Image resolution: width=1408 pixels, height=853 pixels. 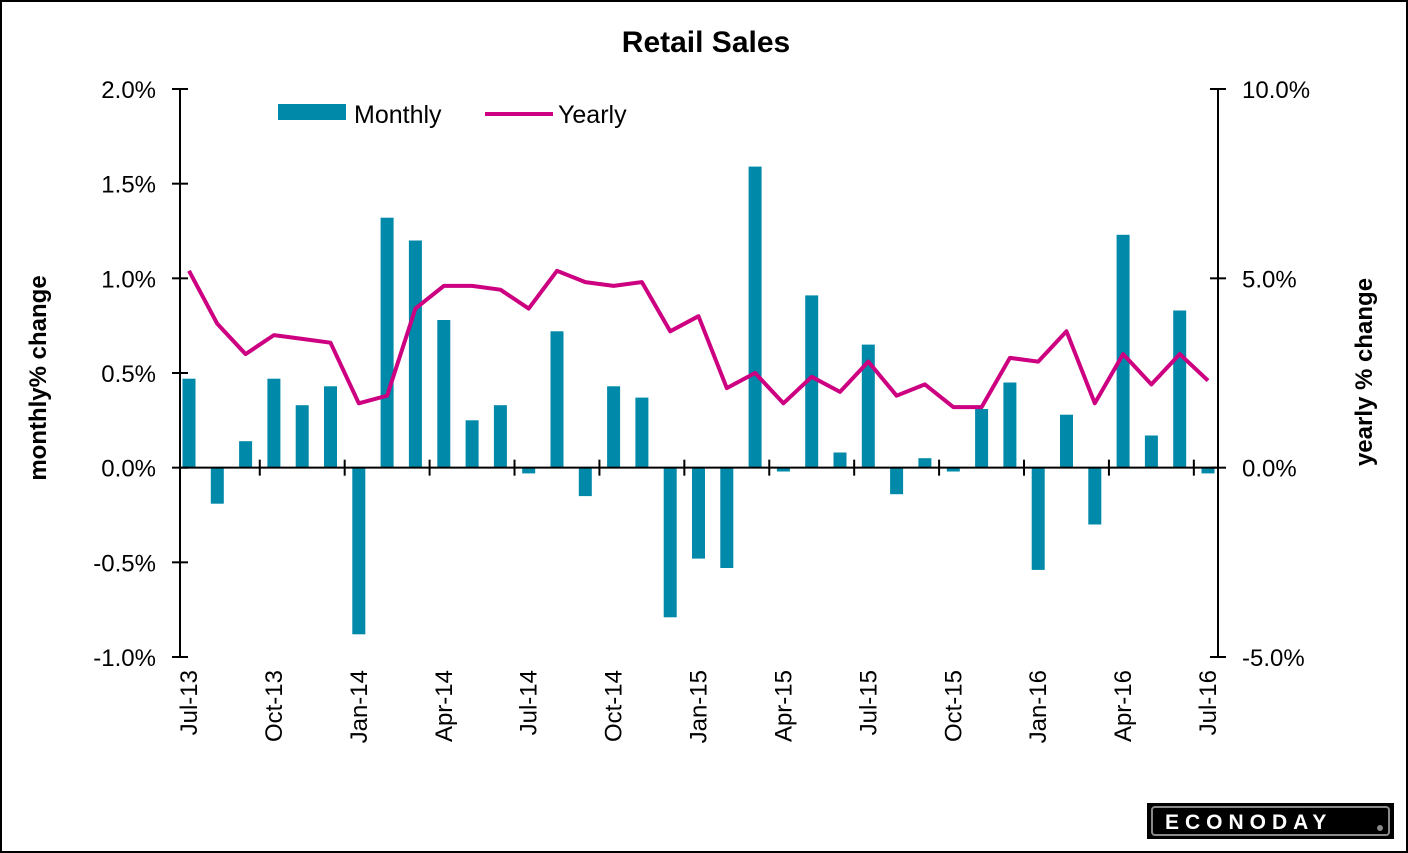 What do you see at coordinates (699, 706) in the screenshot?
I see `x-tick-label: Jan-15` at bounding box center [699, 706].